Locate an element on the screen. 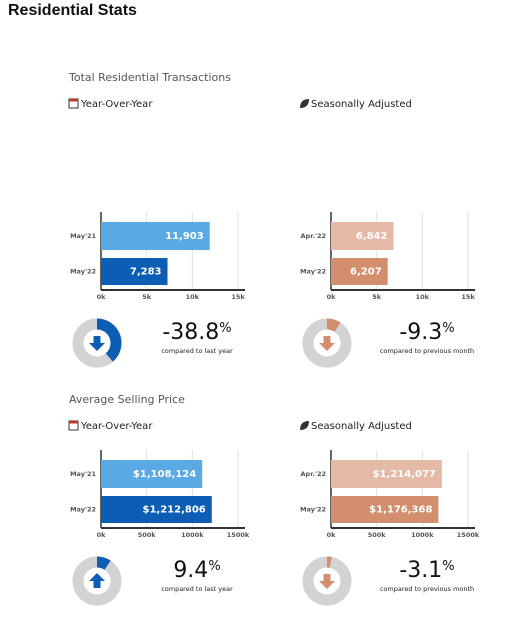  section-title: Average Selling Price is located at coordinates (127, 399).